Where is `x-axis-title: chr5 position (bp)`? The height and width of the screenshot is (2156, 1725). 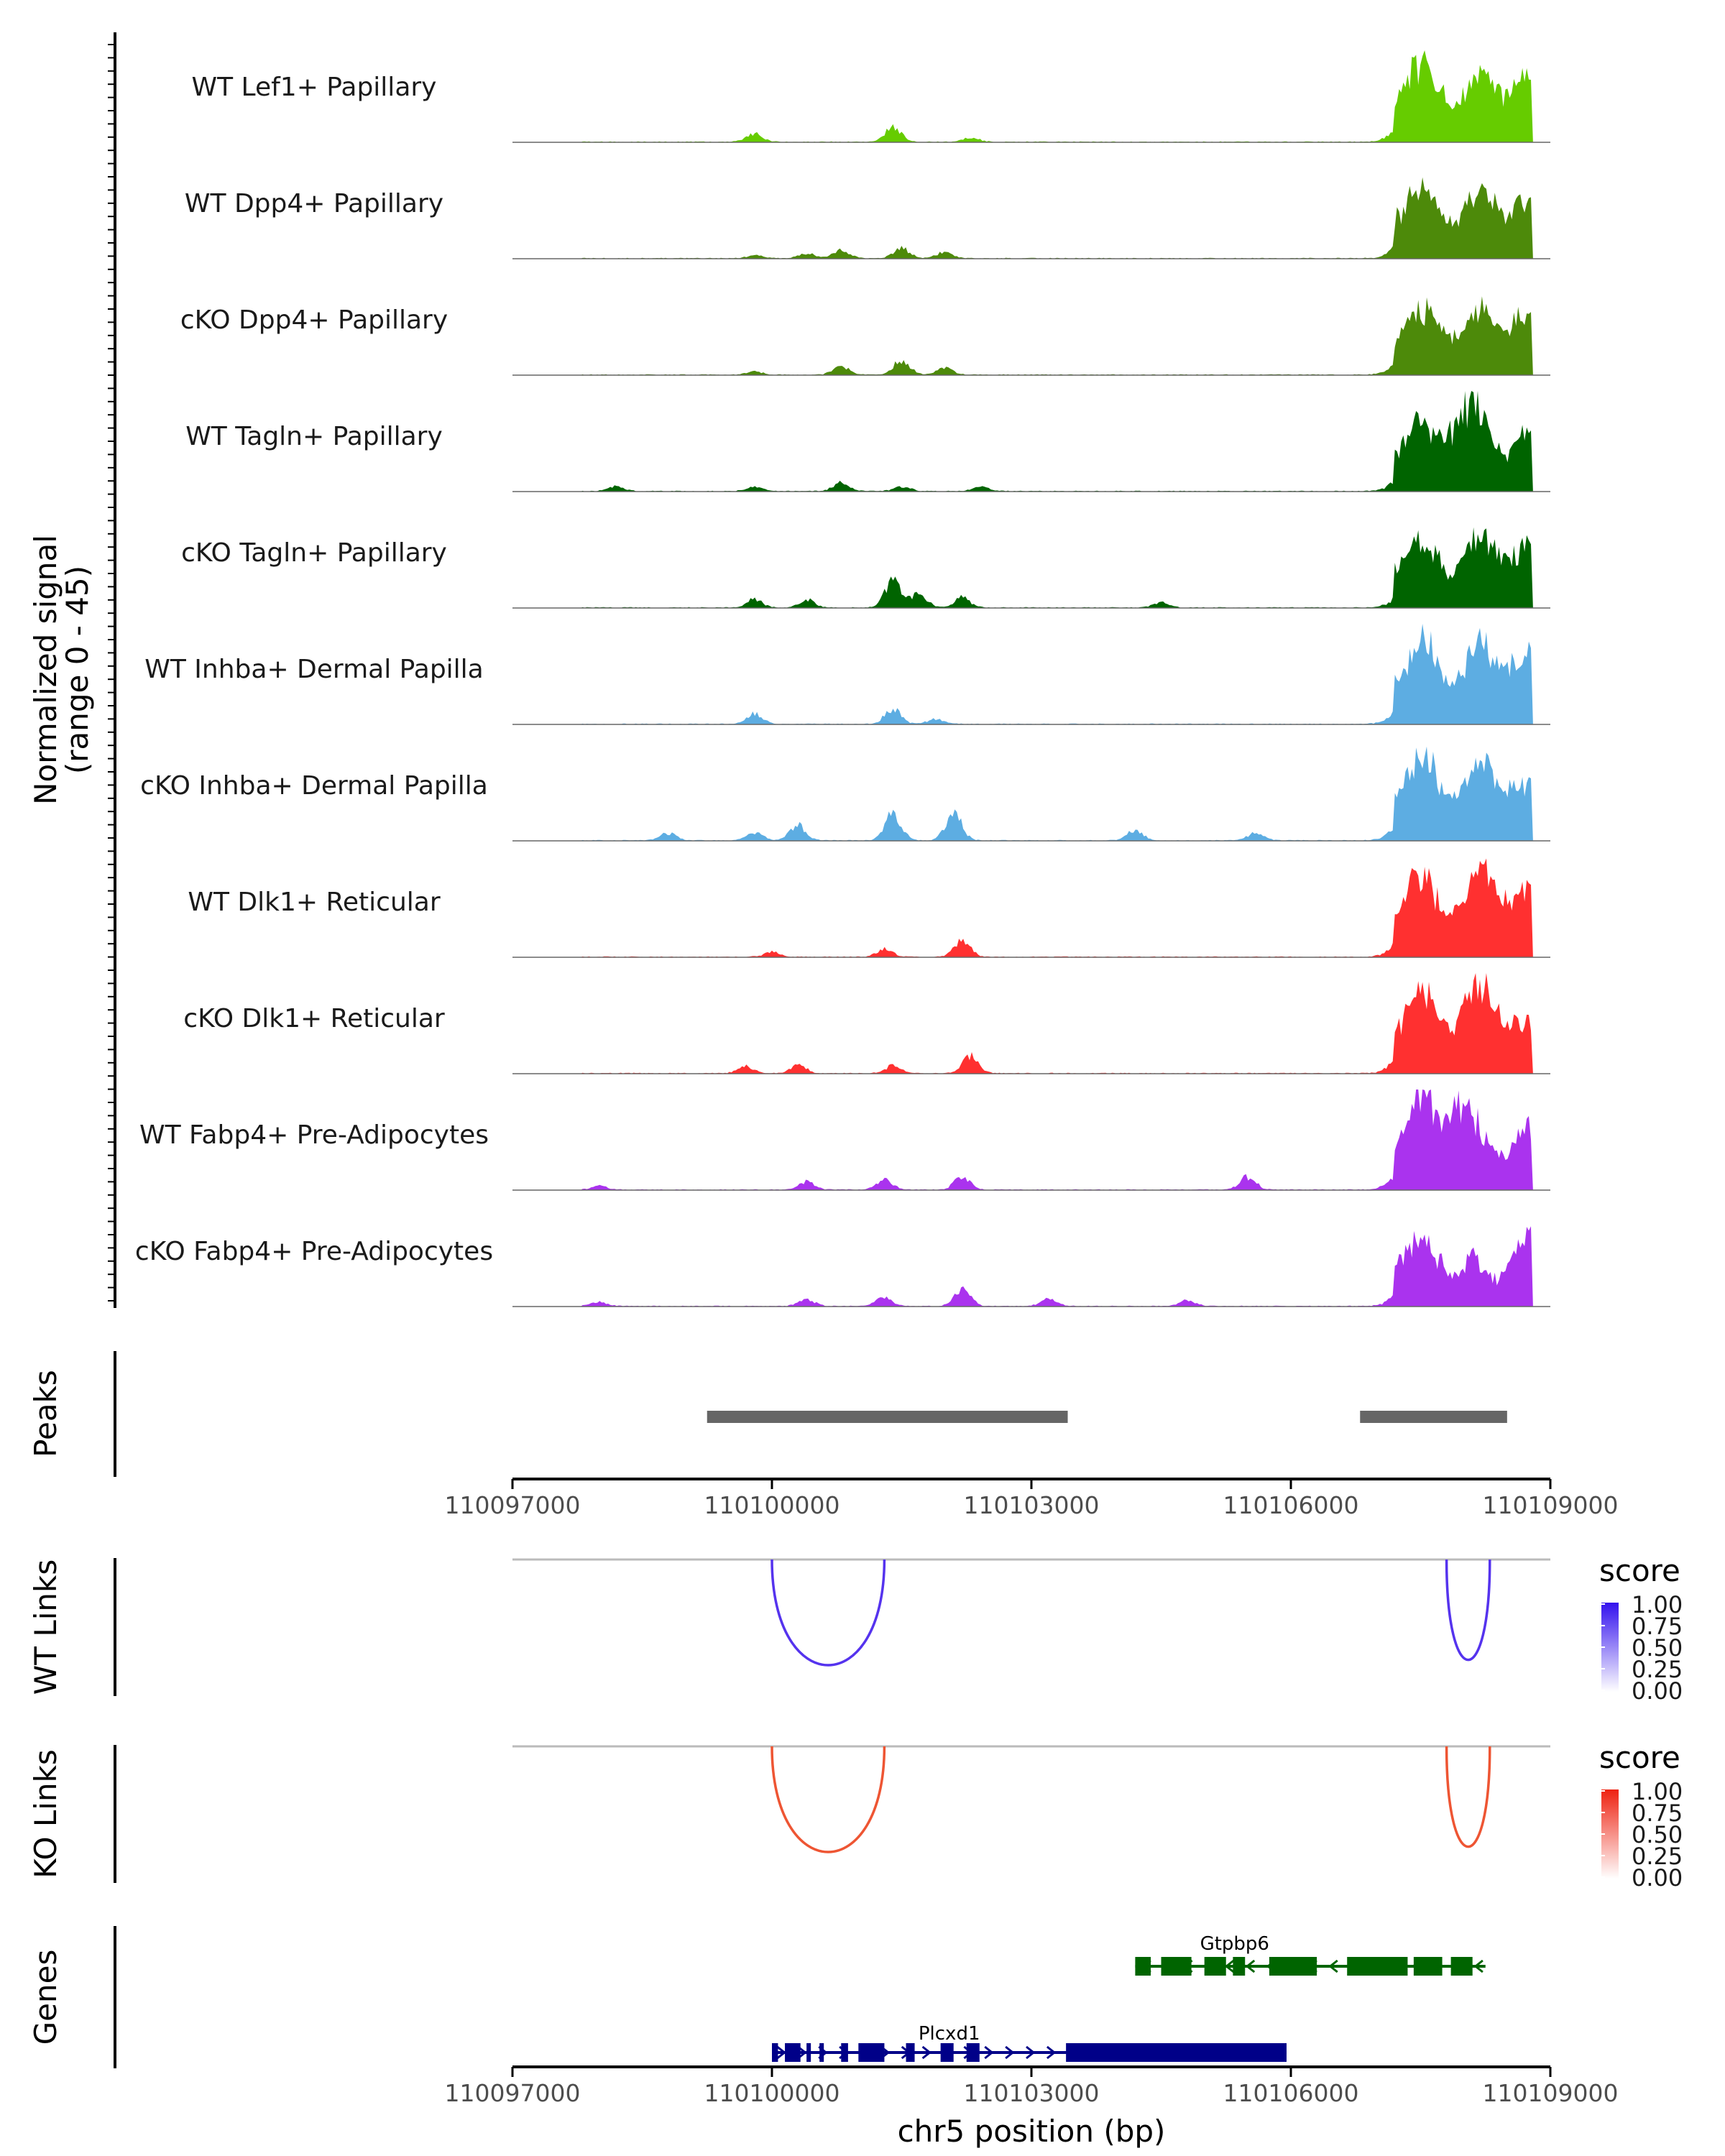 x-axis-title: chr5 position (bp) is located at coordinates (1032, 2131).